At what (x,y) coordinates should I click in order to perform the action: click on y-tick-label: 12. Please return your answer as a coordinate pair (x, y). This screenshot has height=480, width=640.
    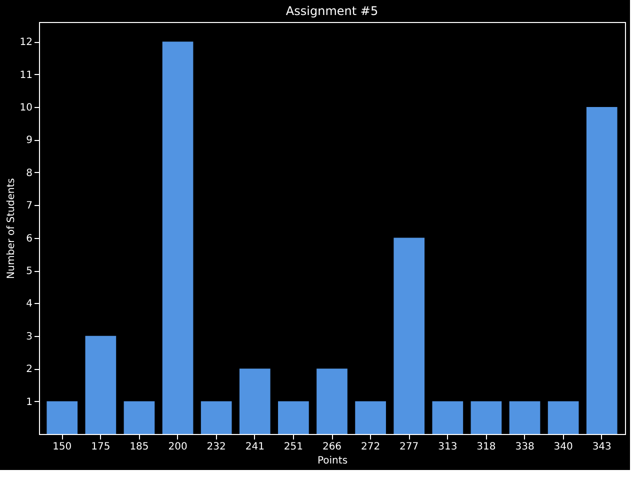
    Looking at the image, I should click on (26, 42).